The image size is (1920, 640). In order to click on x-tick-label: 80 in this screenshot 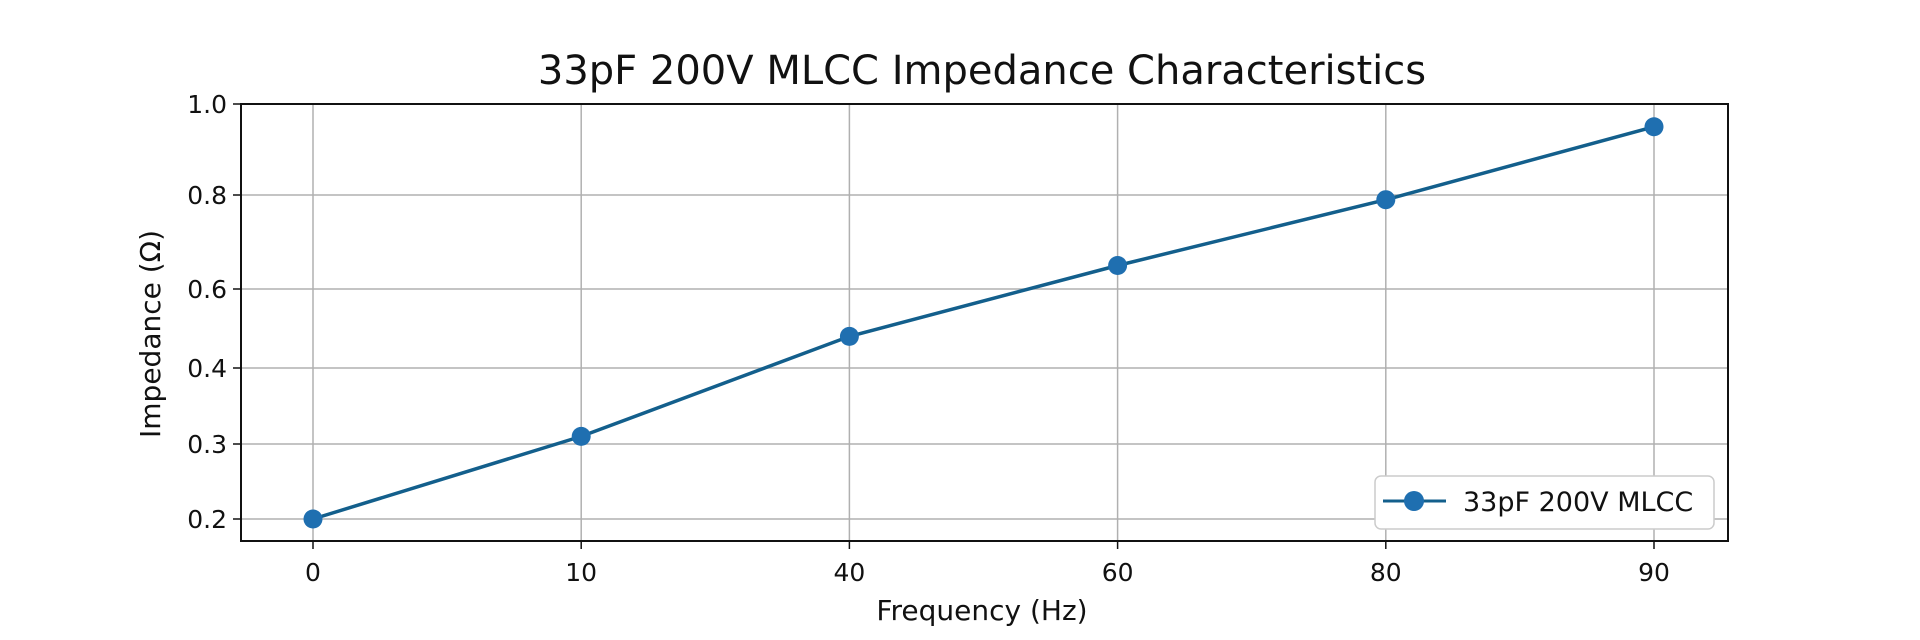, I will do `click(1386, 572)`.